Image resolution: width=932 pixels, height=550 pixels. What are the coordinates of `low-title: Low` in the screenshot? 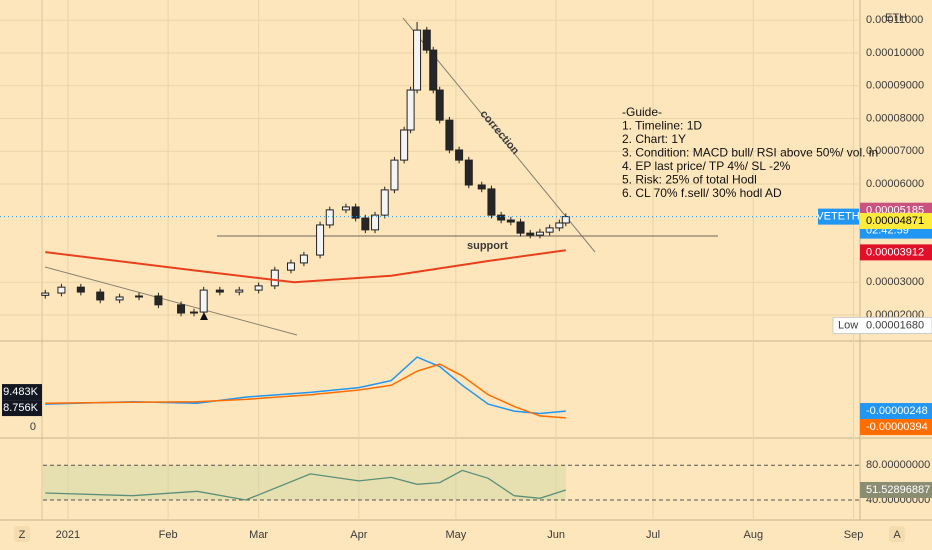 It's located at (848, 325).